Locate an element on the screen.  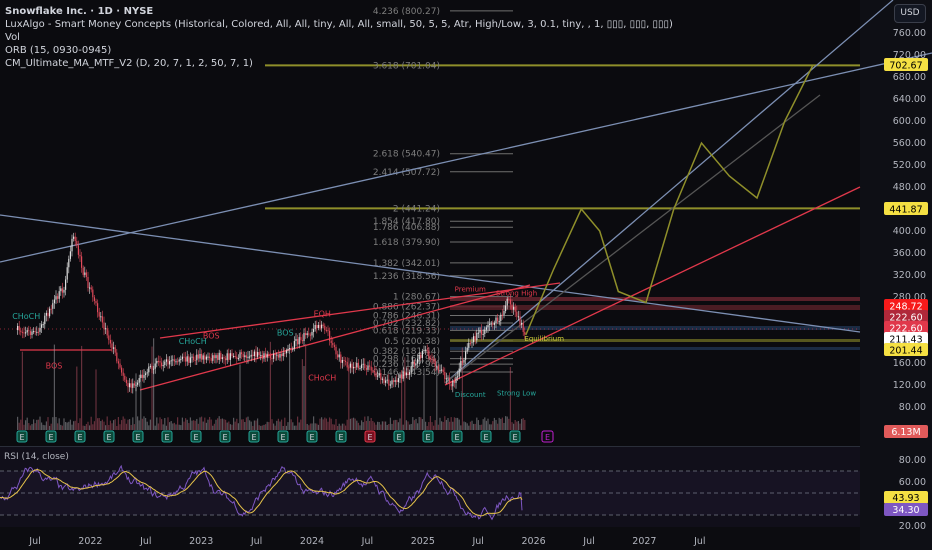
price-tick: 320.00 is located at coordinates (909, 275).